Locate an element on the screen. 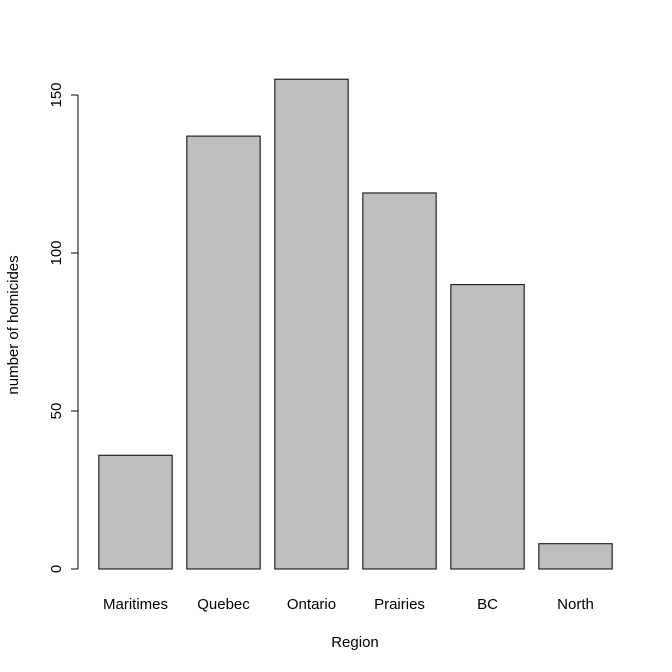 Image resolution: width=672 pixels, height=672 pixels. y-tick-label: 100 is located at coordinates (56, 252).